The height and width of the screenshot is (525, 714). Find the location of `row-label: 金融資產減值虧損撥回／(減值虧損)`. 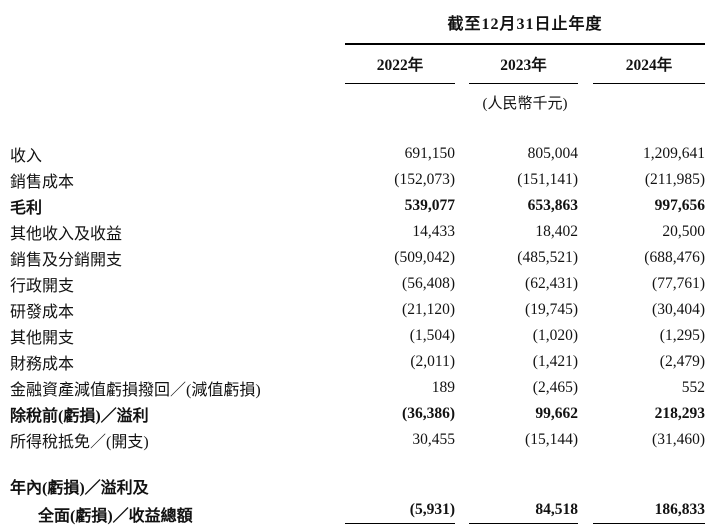

row-label: 金融資產減值虧損撥回／(減值虧損) is located at coordinates (135, 390).